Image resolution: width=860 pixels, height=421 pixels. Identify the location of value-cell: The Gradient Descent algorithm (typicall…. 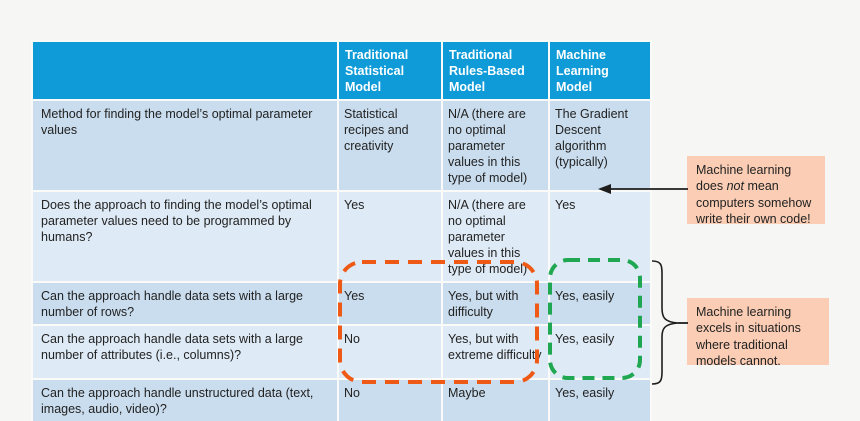
(600, 145).